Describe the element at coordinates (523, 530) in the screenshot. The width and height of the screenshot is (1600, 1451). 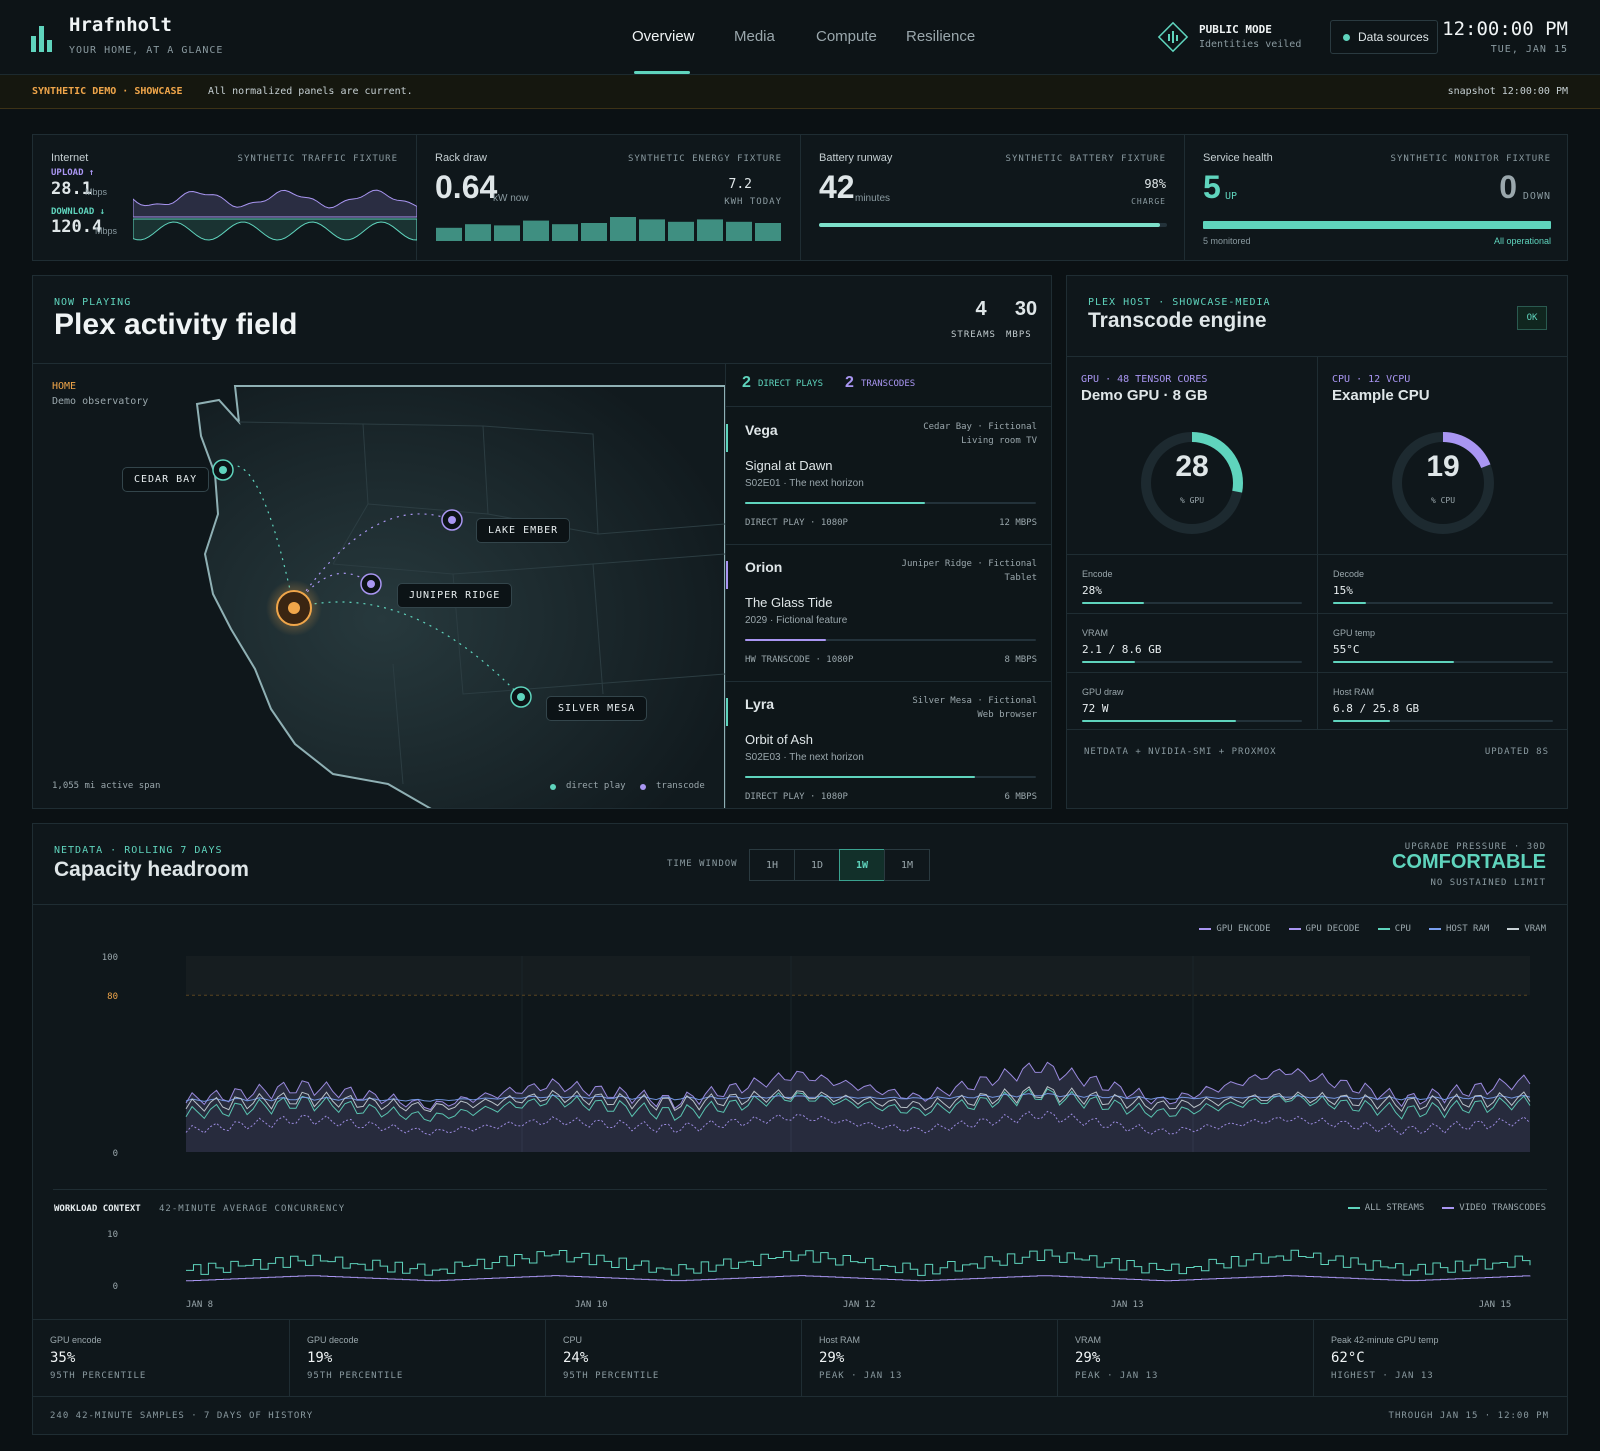
I see `place-lake-ember: LAKE EMBER` at that location.